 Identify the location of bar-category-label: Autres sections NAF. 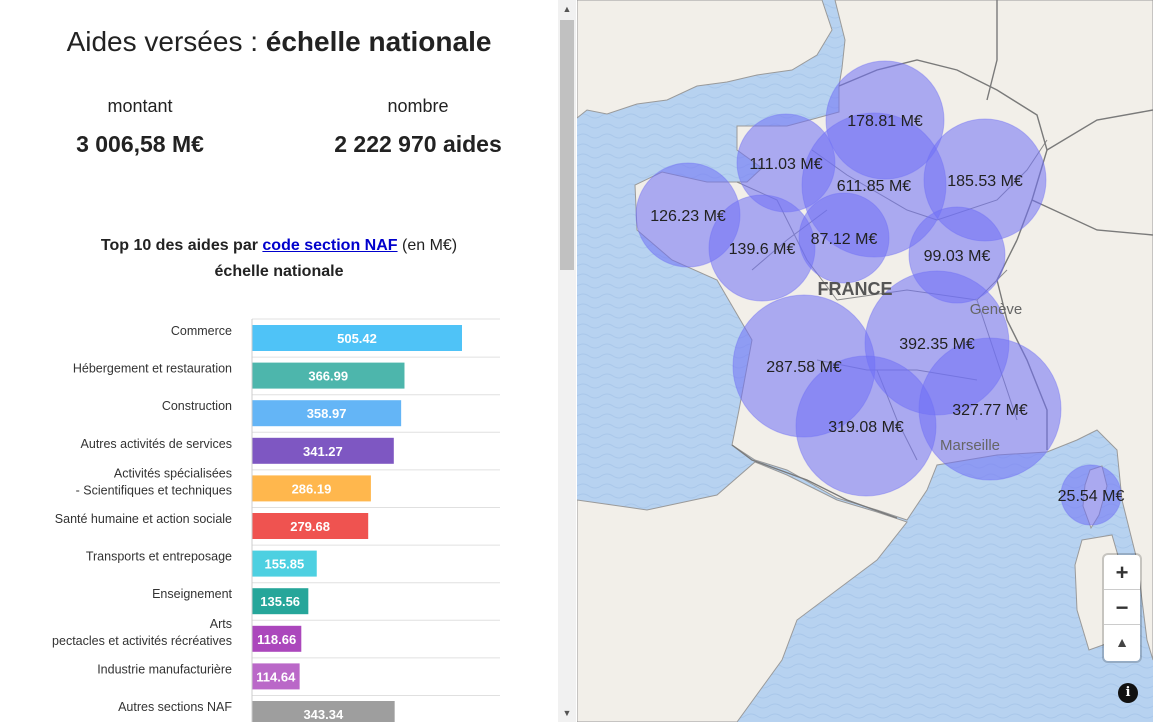
(175, 707).